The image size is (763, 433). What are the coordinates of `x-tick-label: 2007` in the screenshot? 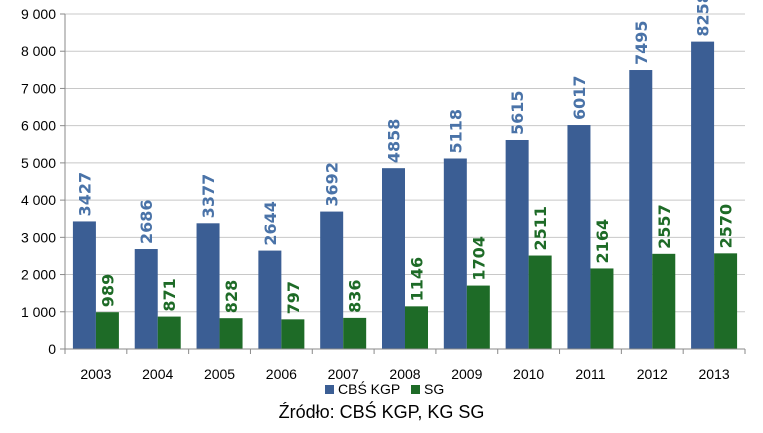 It's located at (343, 374).